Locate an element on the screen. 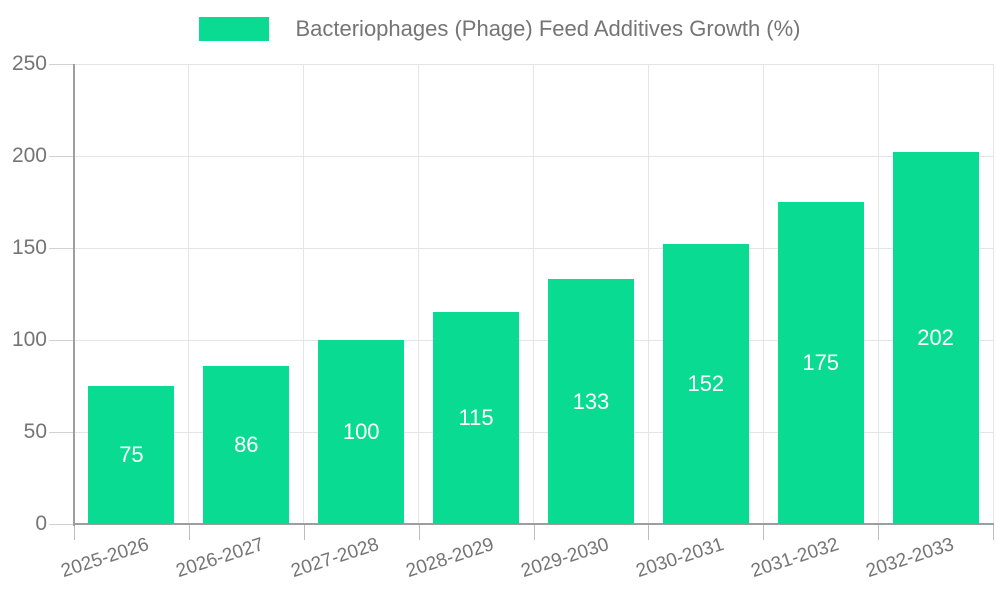 This screenshot has width=1000, height=600. y-axis-tick-label: 150 is located at coordinates (29, 247).